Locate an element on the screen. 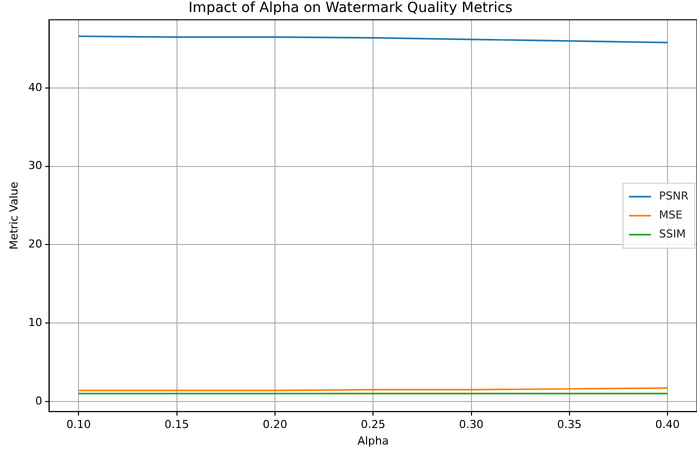 This screenshot has height=450, width=697. legend-label: PSNR is located at coordinates (674, 196).